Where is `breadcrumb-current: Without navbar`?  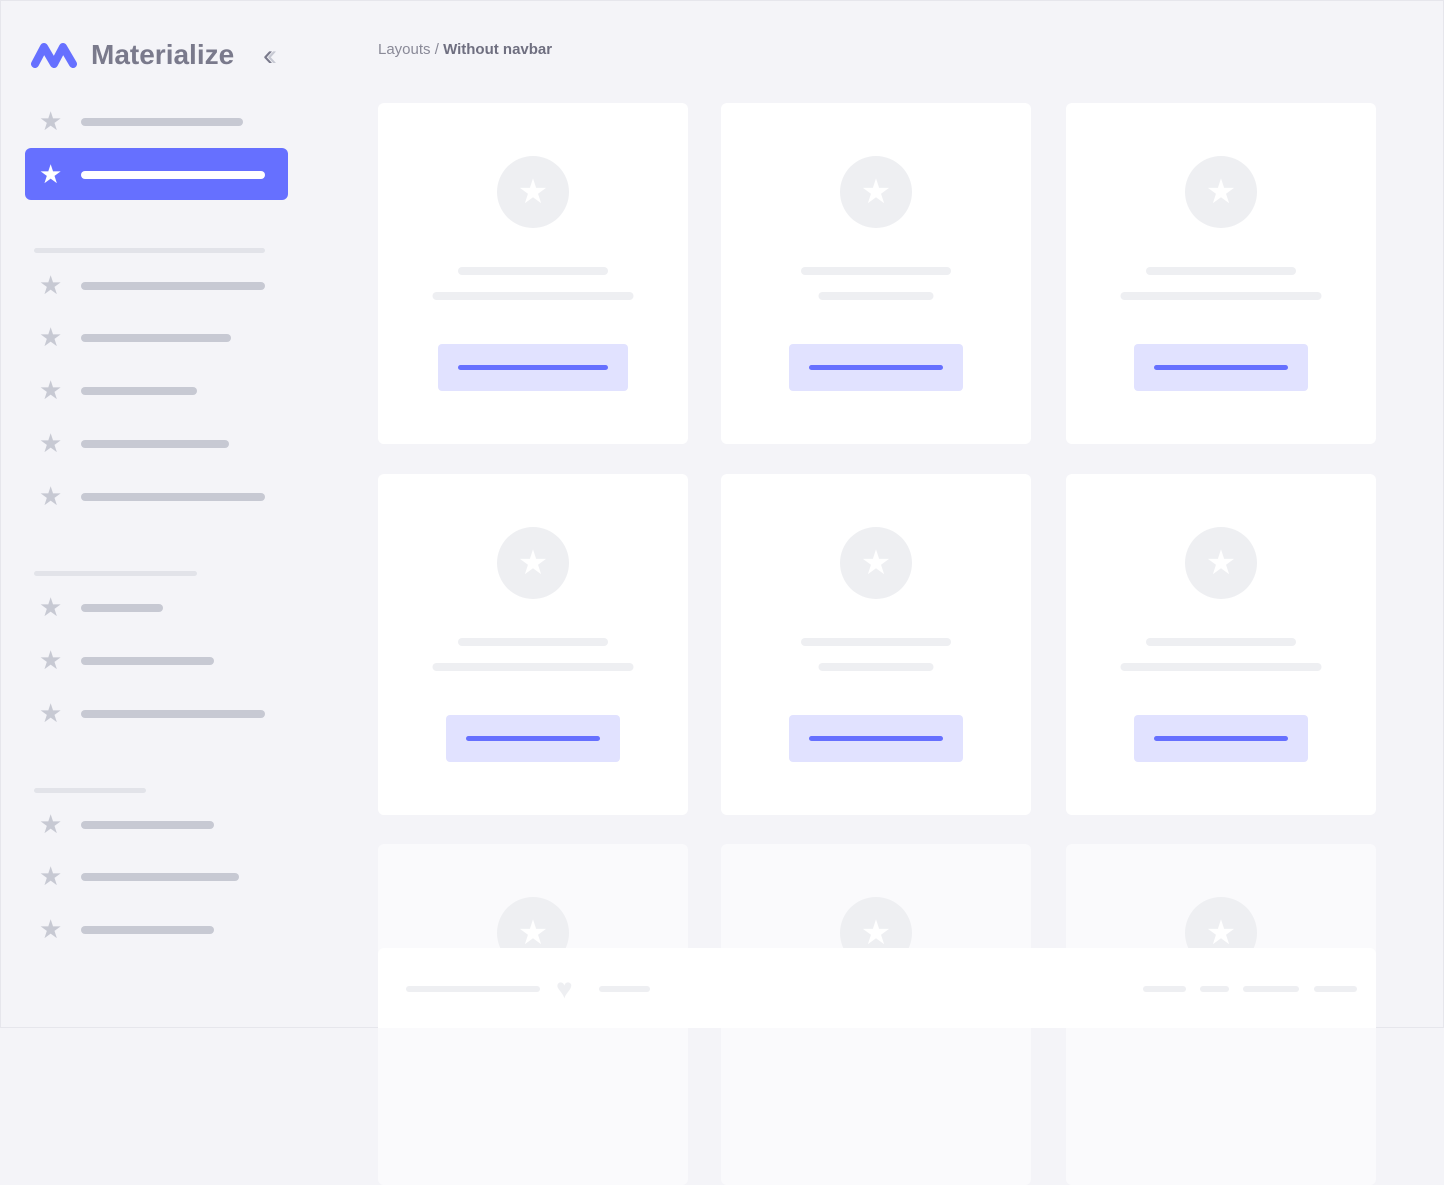
breadcrumb-current: Without navbar is located at coordinates (498, 49).